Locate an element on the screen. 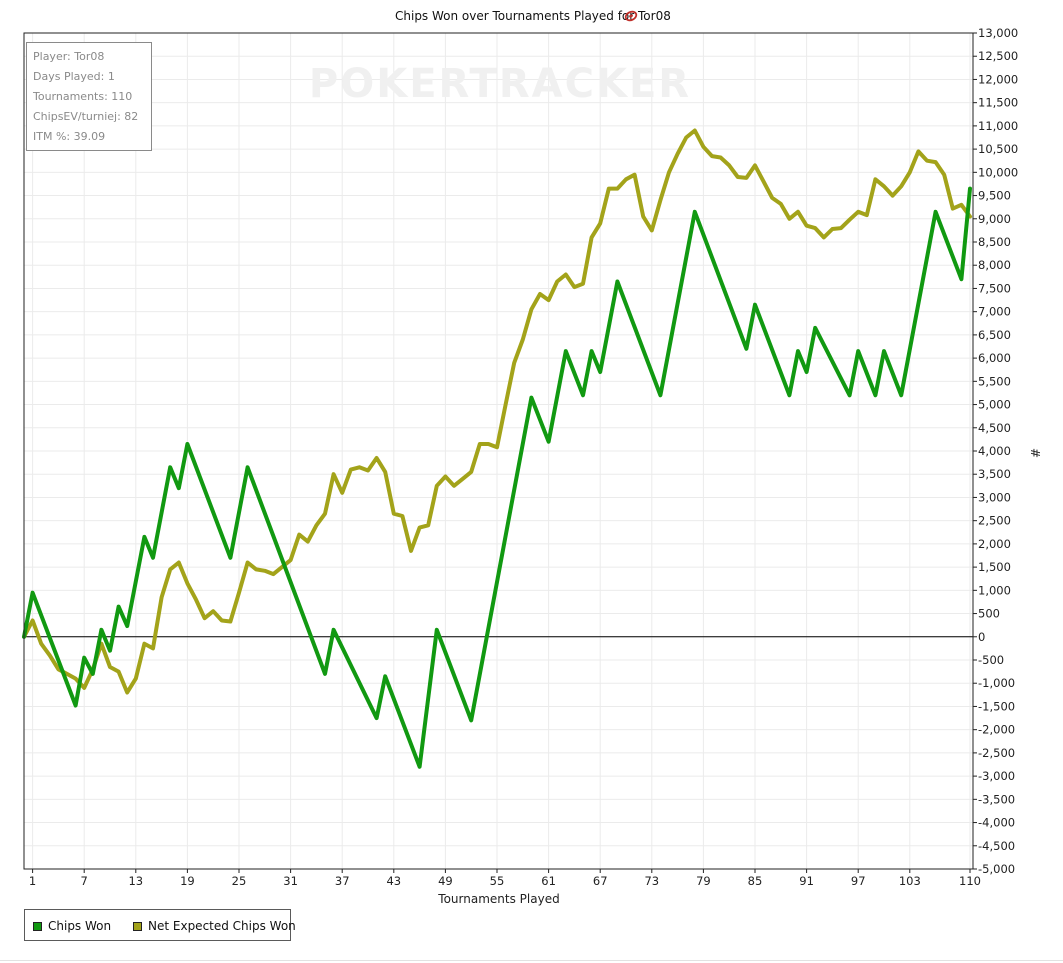  x-tick-label: 97 is located at coordinates (858, 881).